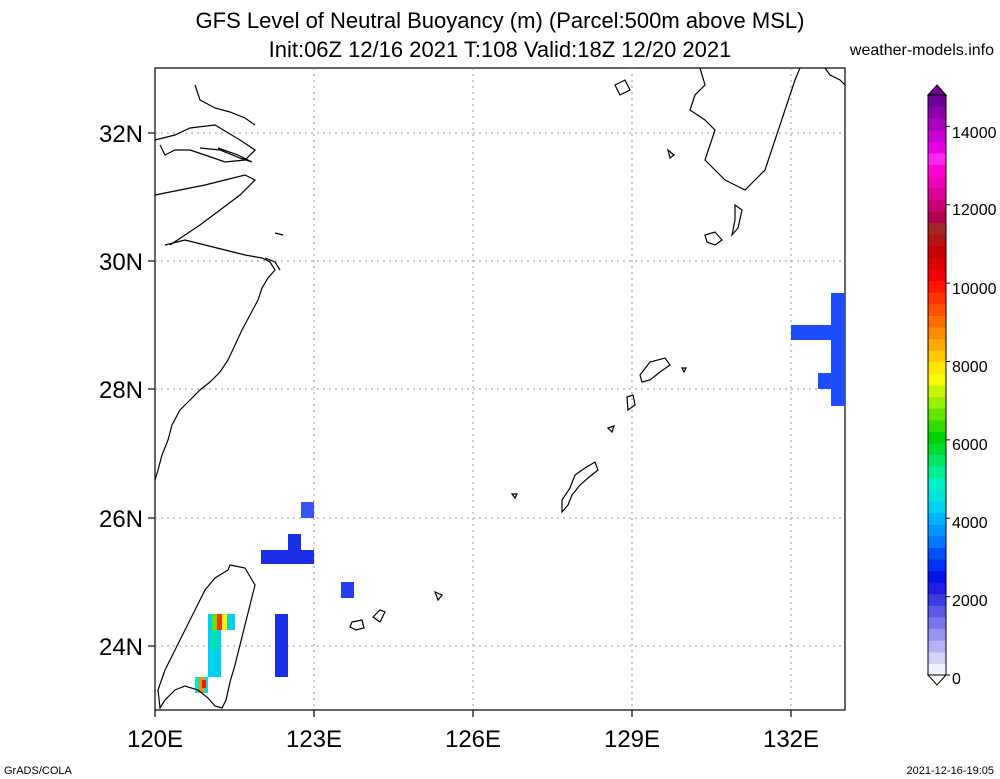 Image resolution: width=1000 pixels, height=779 pixels. What do you see at coordinates (974, 289) in the screenshot?
I see `colorbar-label-10000: 10000` at bounding box center [974, 289].